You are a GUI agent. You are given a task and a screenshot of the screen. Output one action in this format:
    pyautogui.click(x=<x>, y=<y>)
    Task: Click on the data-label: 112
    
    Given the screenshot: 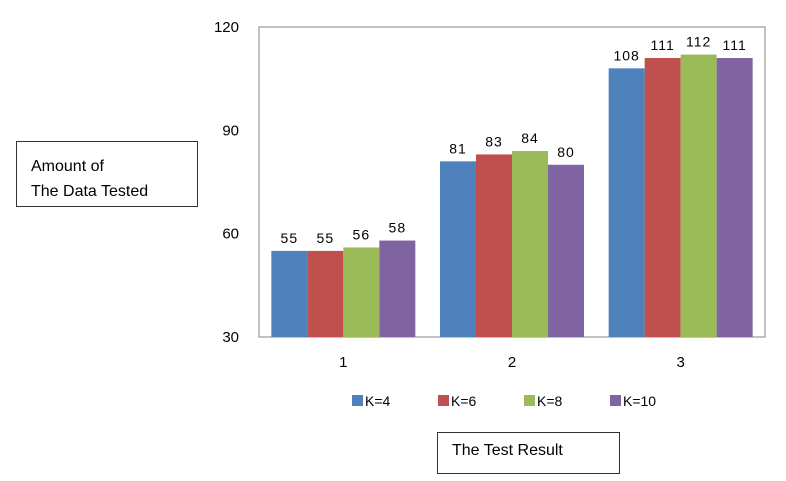 What is the action you would take?
    pyautogui.click(x=698, y=42)
    